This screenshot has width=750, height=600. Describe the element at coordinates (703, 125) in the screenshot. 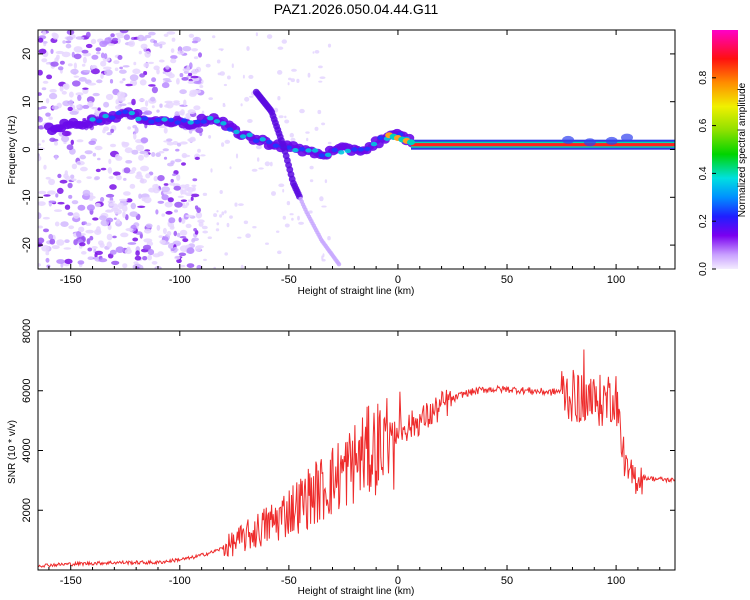

I see `colorbar-tick-label: 0.6` at that location.